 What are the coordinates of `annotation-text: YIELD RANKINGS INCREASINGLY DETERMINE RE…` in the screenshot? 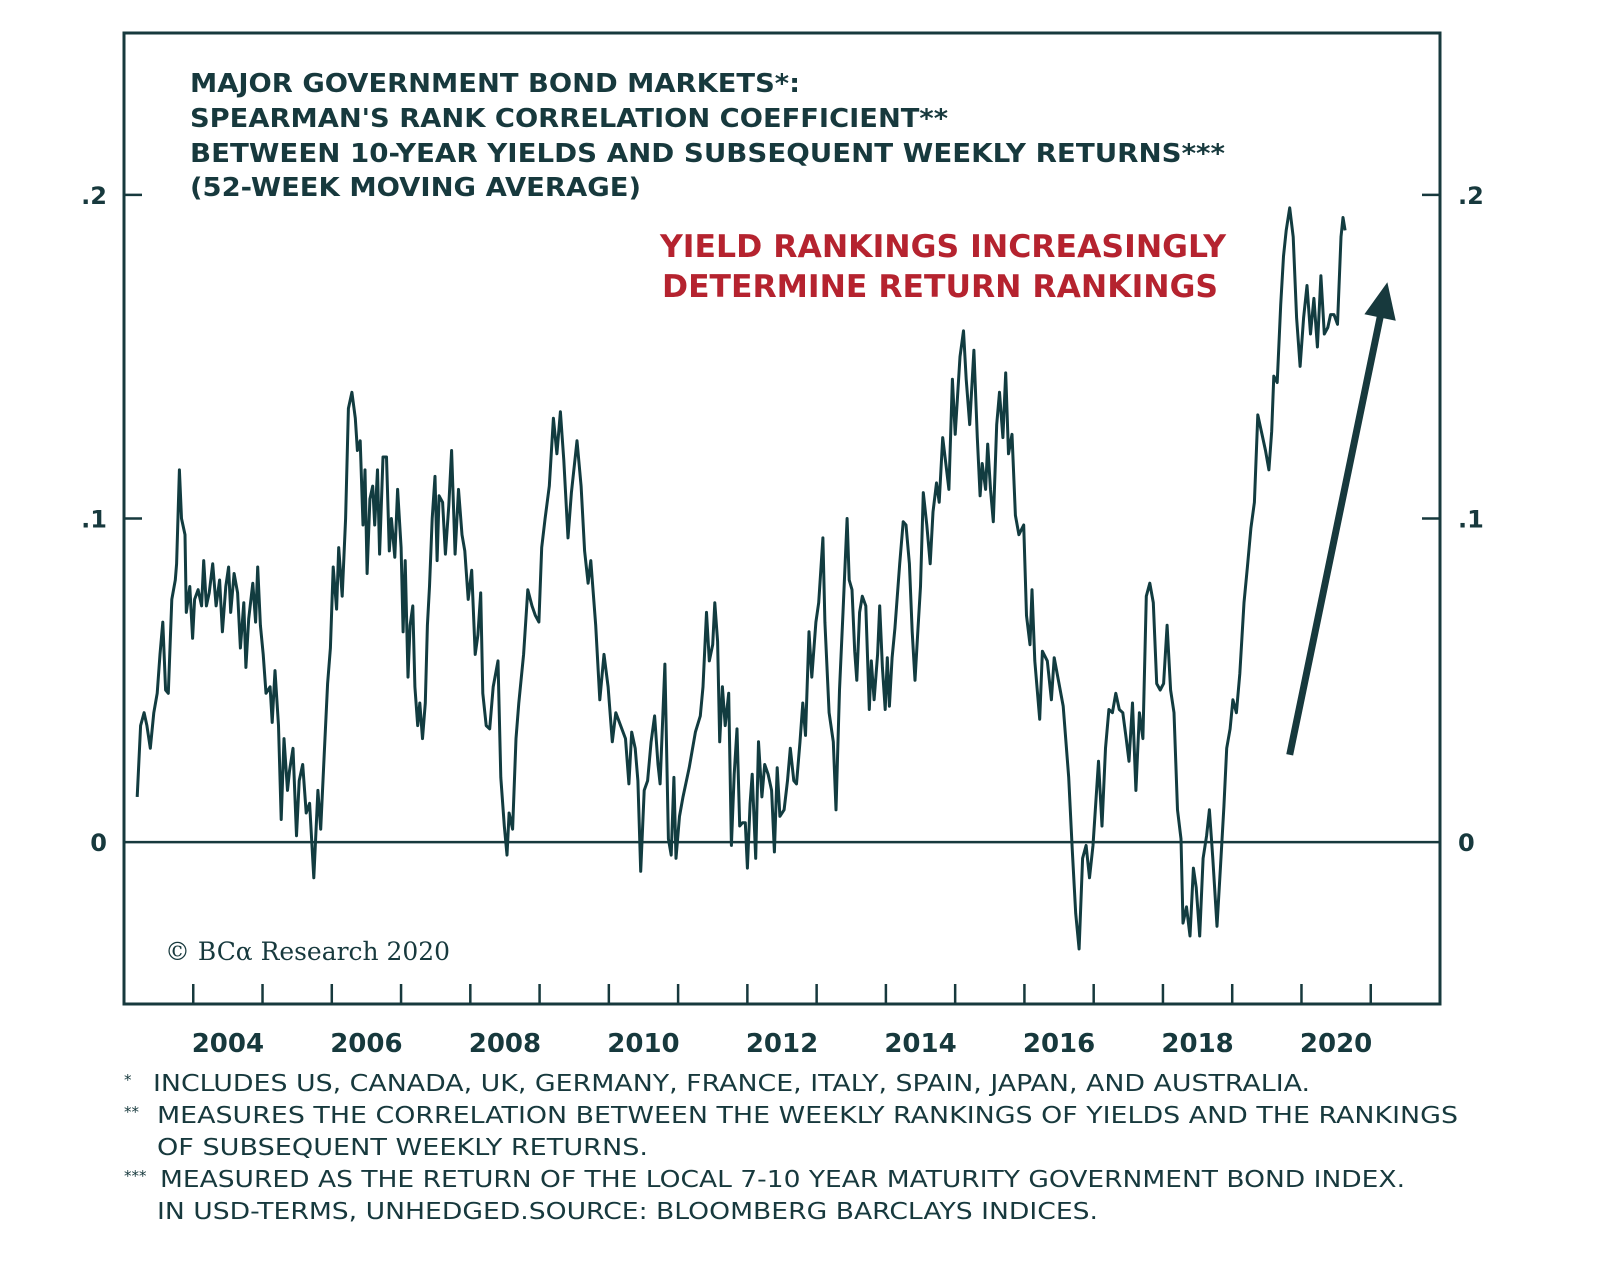 It's located at (943, 267).